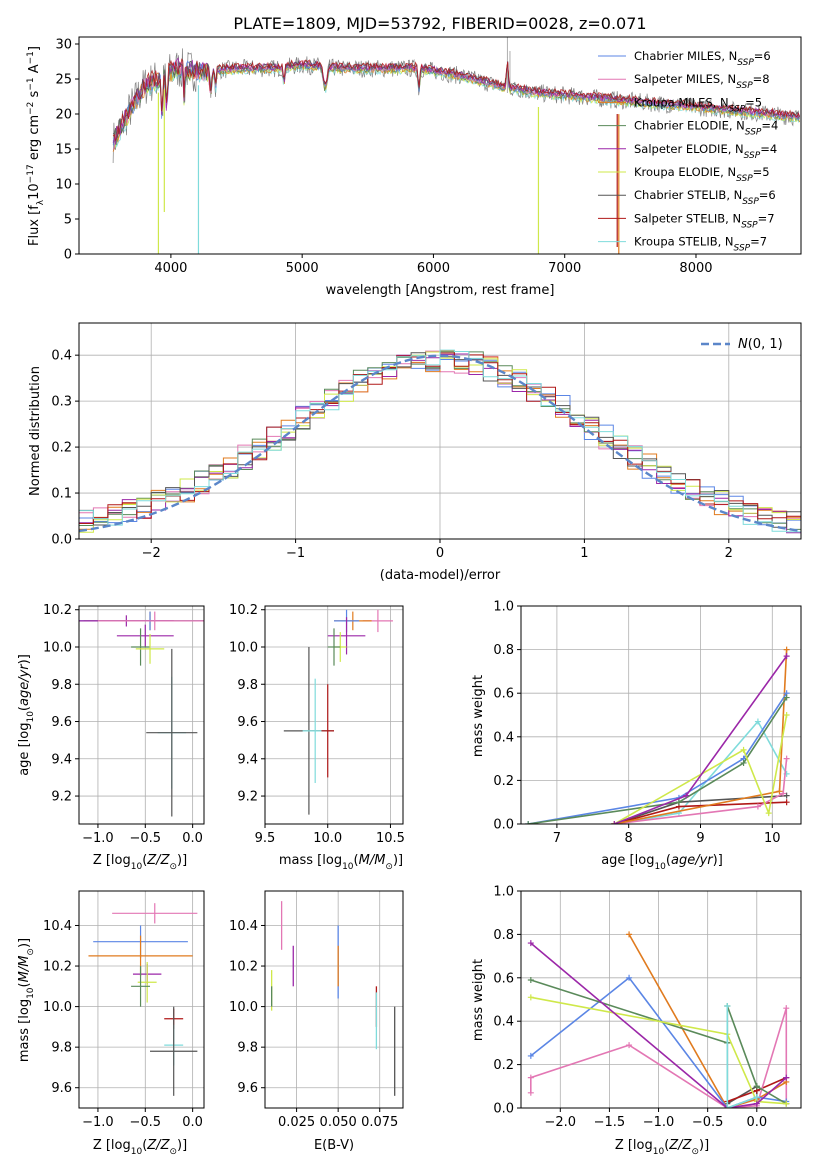 Image resolution: width=819 pixels, height=1170 pixels. Describe the element at coordinates (151, 553) in the screenshot. I see `x-tick-label: −2` at that location.